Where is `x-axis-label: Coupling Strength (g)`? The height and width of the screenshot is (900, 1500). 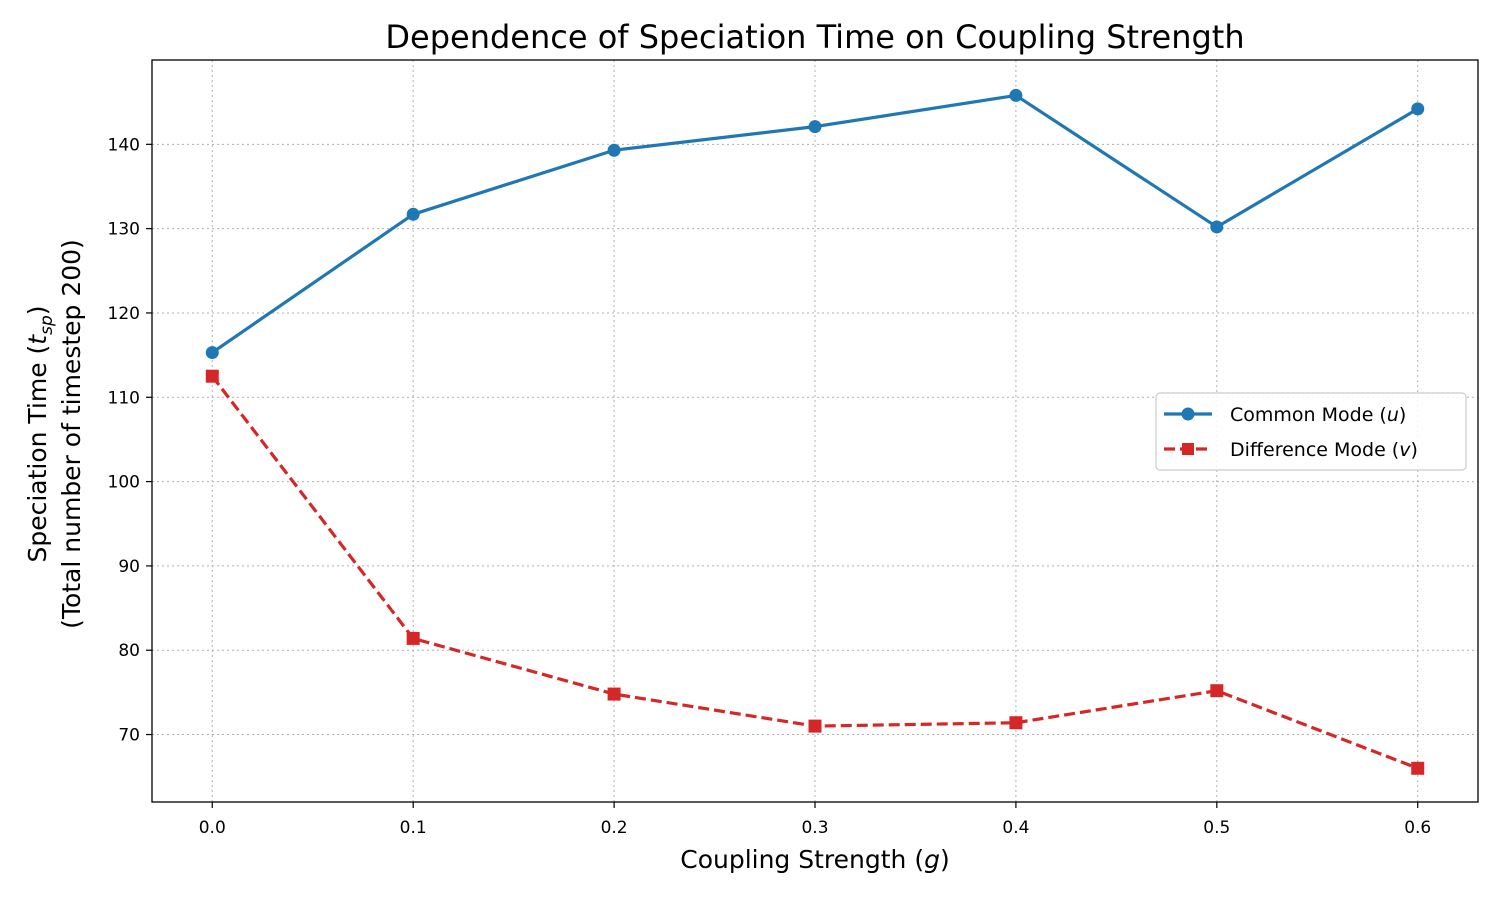
x-axis-label: Coupling Strength (g) is located at coordinates (815, 859).